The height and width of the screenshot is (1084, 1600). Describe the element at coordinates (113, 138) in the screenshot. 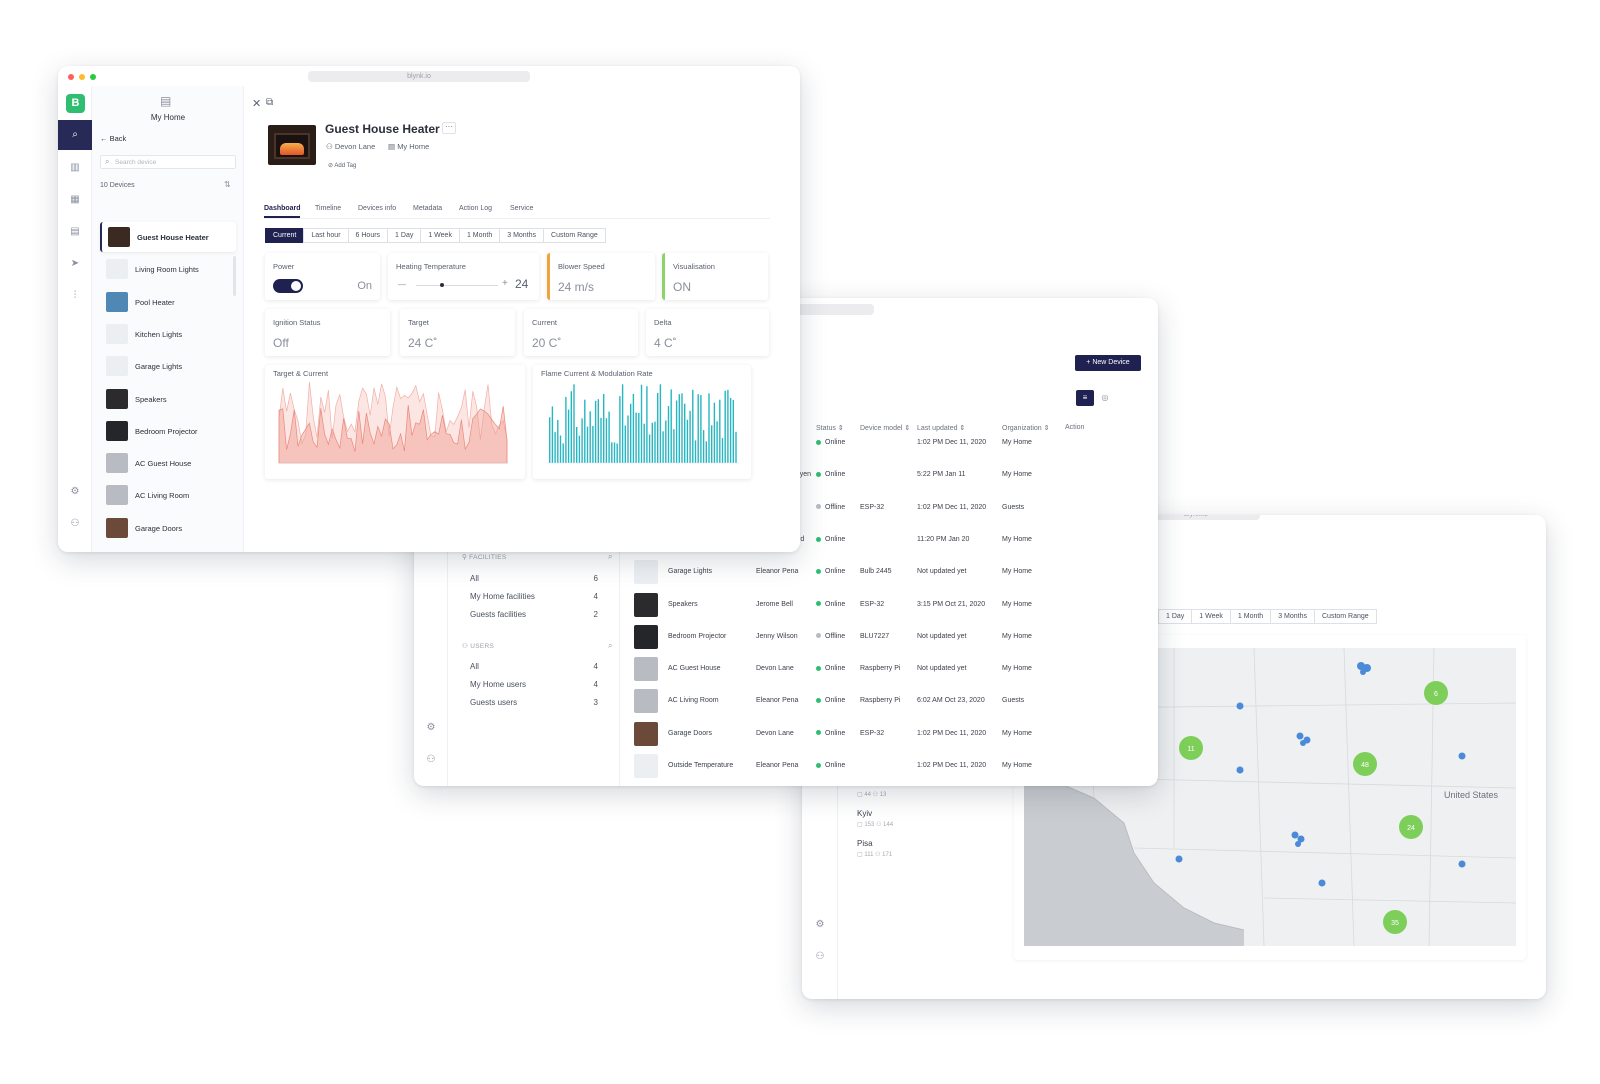

I see `back-link: ← Back` at that location.